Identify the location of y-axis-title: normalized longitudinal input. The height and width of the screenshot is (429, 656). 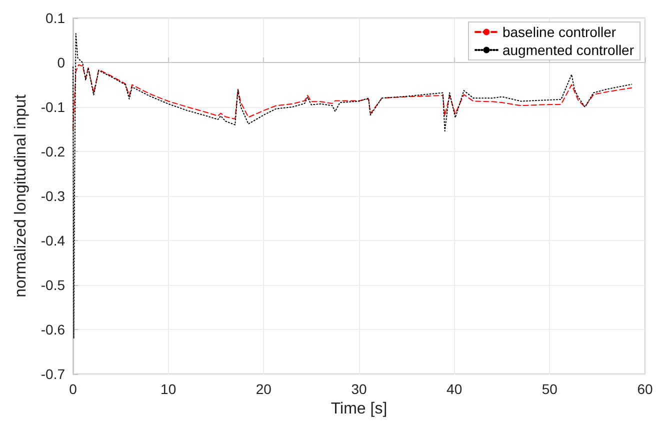
(21, 196).